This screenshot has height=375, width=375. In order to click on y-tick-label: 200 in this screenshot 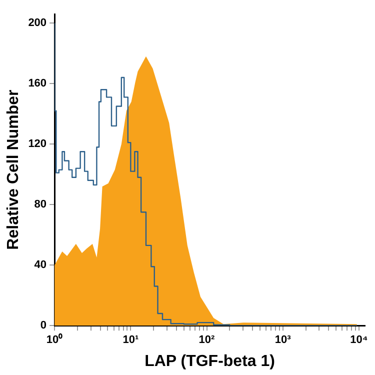, I will do `click(37, 23)`.